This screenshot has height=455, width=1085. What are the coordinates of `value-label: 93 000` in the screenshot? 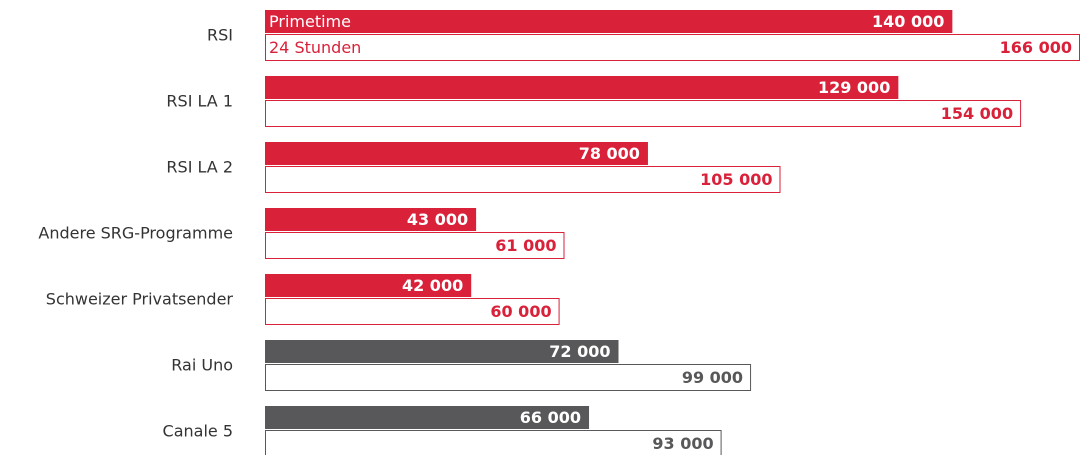 It's located at (682, 443).